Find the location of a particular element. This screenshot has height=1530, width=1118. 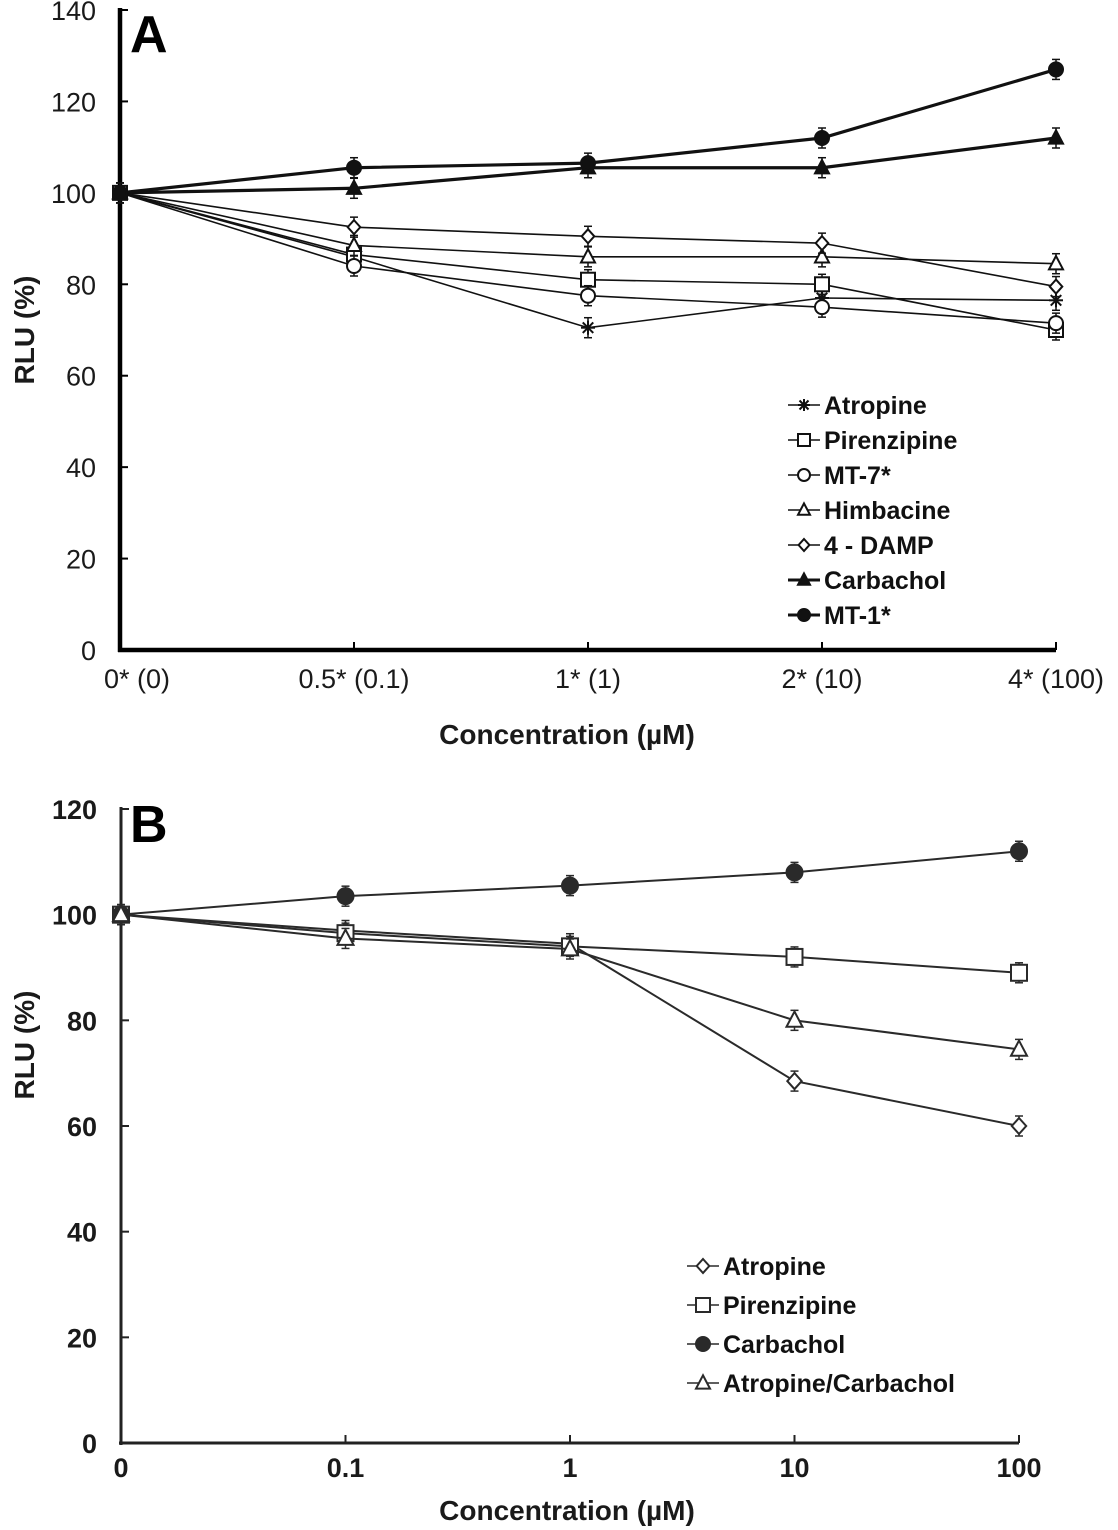

series-himbacine is located at coordinates (588, 228).